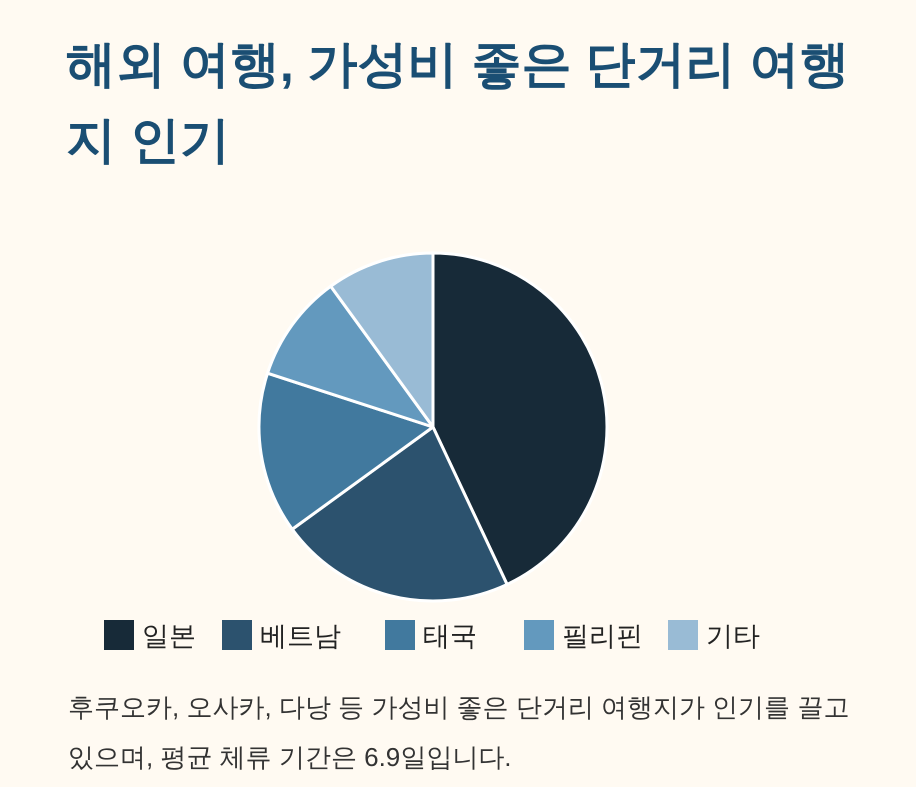 This screenshot has height=787, width=916. What do you see at coordinates (458, 102) in the screenshot?
I see `title: 해외 여행, 가성비 좋은 단거리 여행지 인기` at bounding box center [458, 102].